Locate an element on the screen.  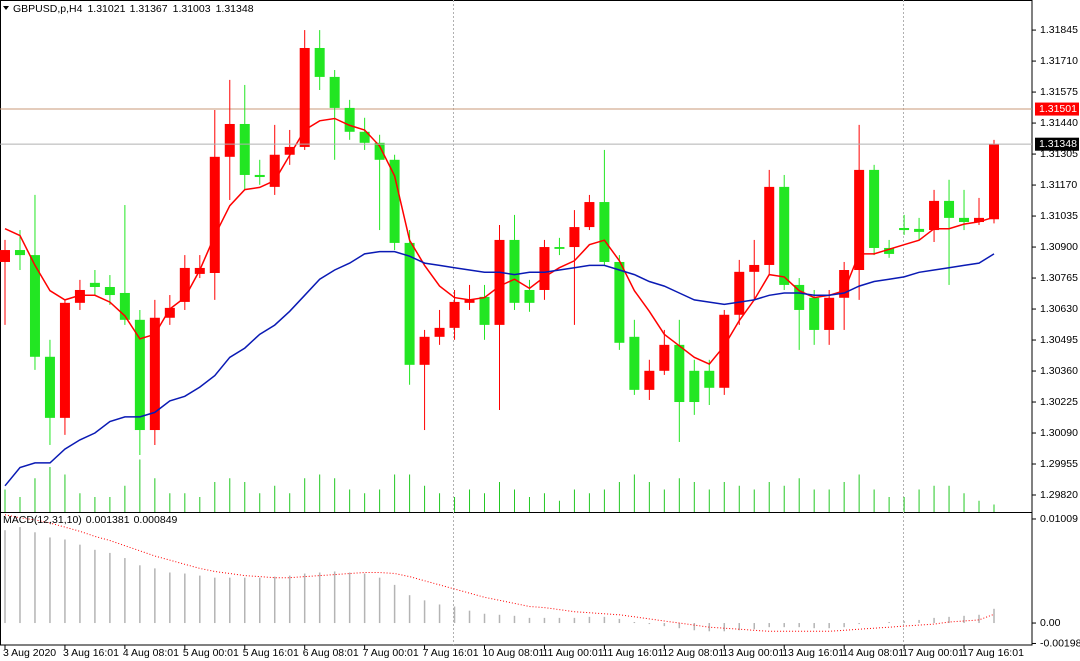
x-tick-label: 11 Aug 16:01 is located at coordinates (632, 653).